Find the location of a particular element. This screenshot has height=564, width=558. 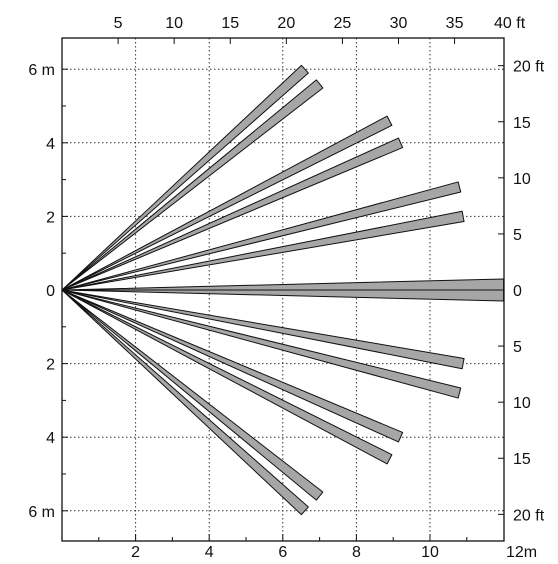

top-tick-label: 25 is located at coordinates (343, 23).